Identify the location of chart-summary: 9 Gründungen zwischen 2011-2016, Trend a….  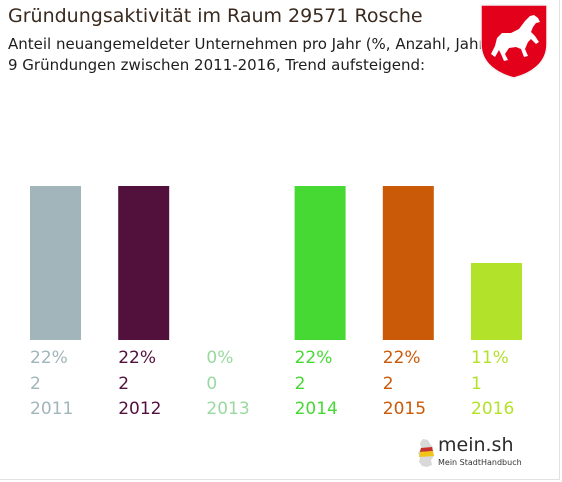
(217, 65).